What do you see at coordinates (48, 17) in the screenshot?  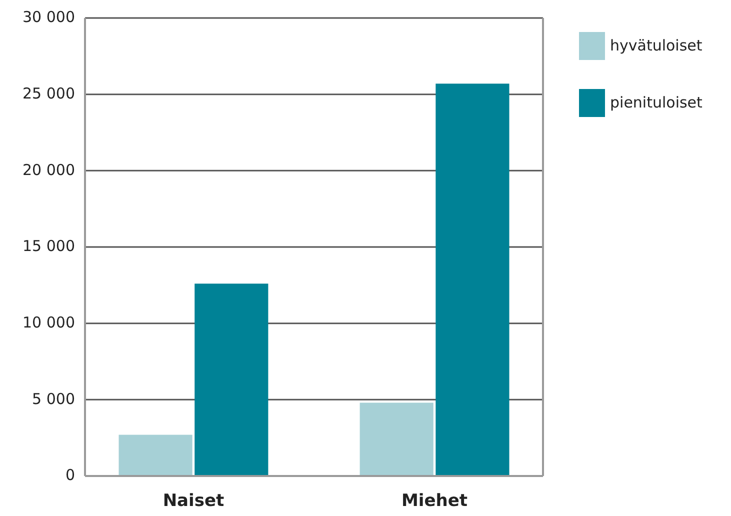 I see `y-tick-label: 30 000` at bounding box center [48, 17].